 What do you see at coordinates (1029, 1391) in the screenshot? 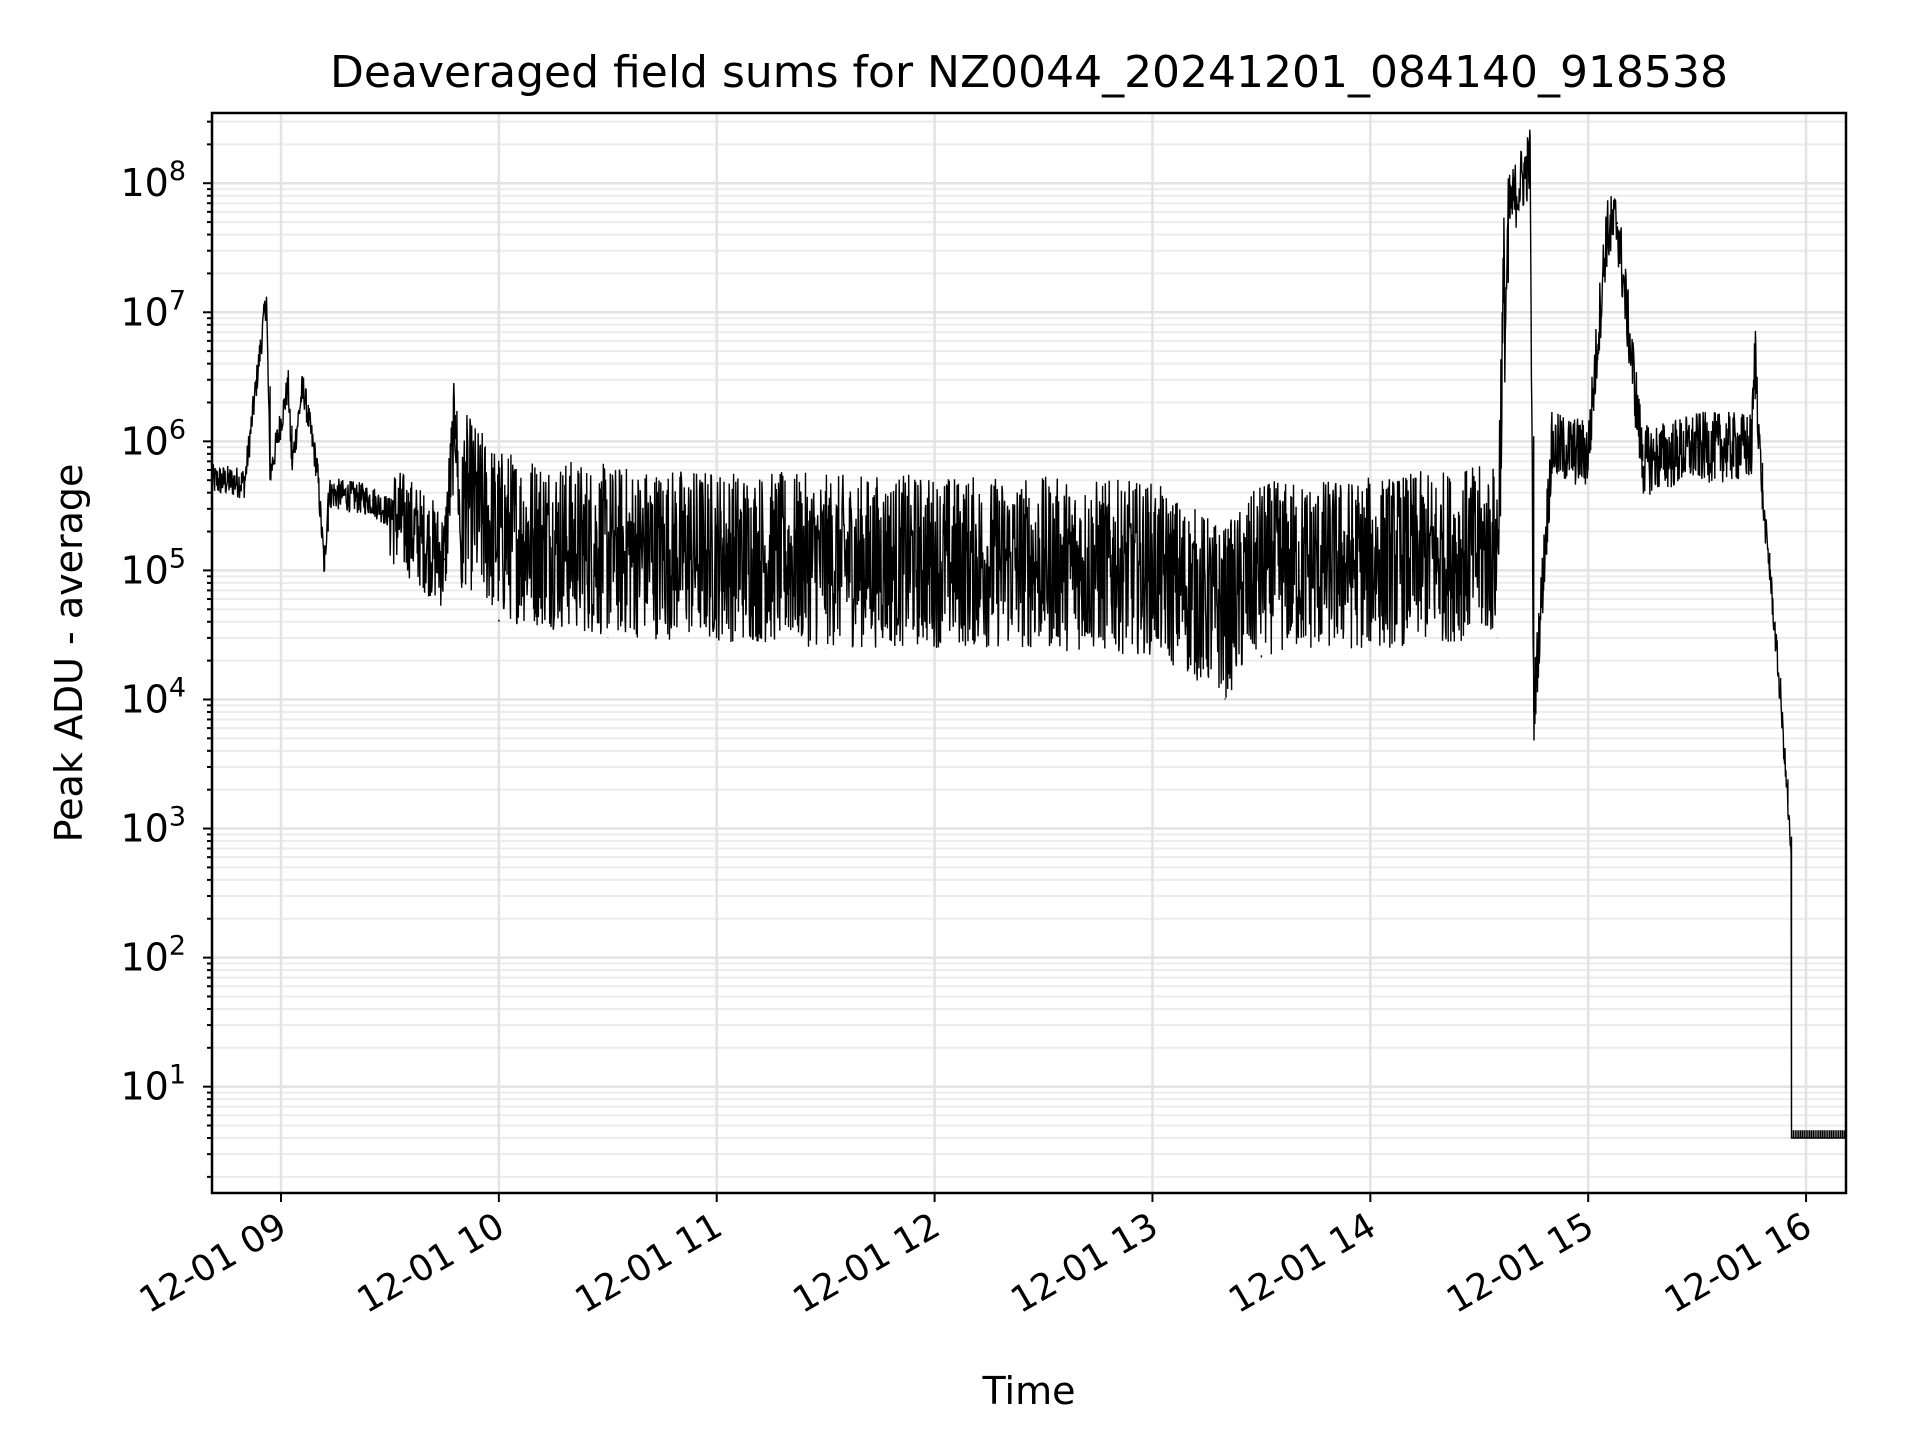
I see `x-axis-label: Time` at bounding box center [1029, 1391].